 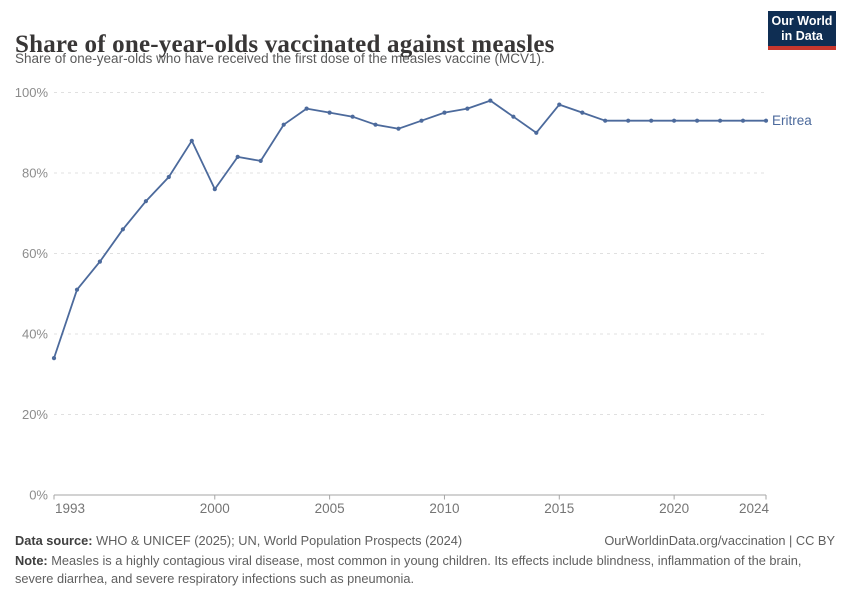 What do you see at coordinates (421, 120) in the screenshot?
I see `data-point-2009` at bounding box center [421, 120].